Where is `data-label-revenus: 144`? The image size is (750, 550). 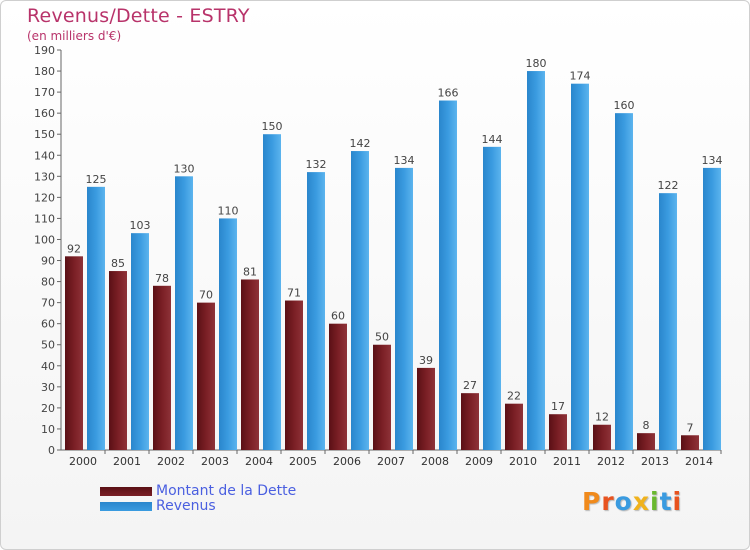 data-label-revenus: 144 is located at coordinates (492, 139).